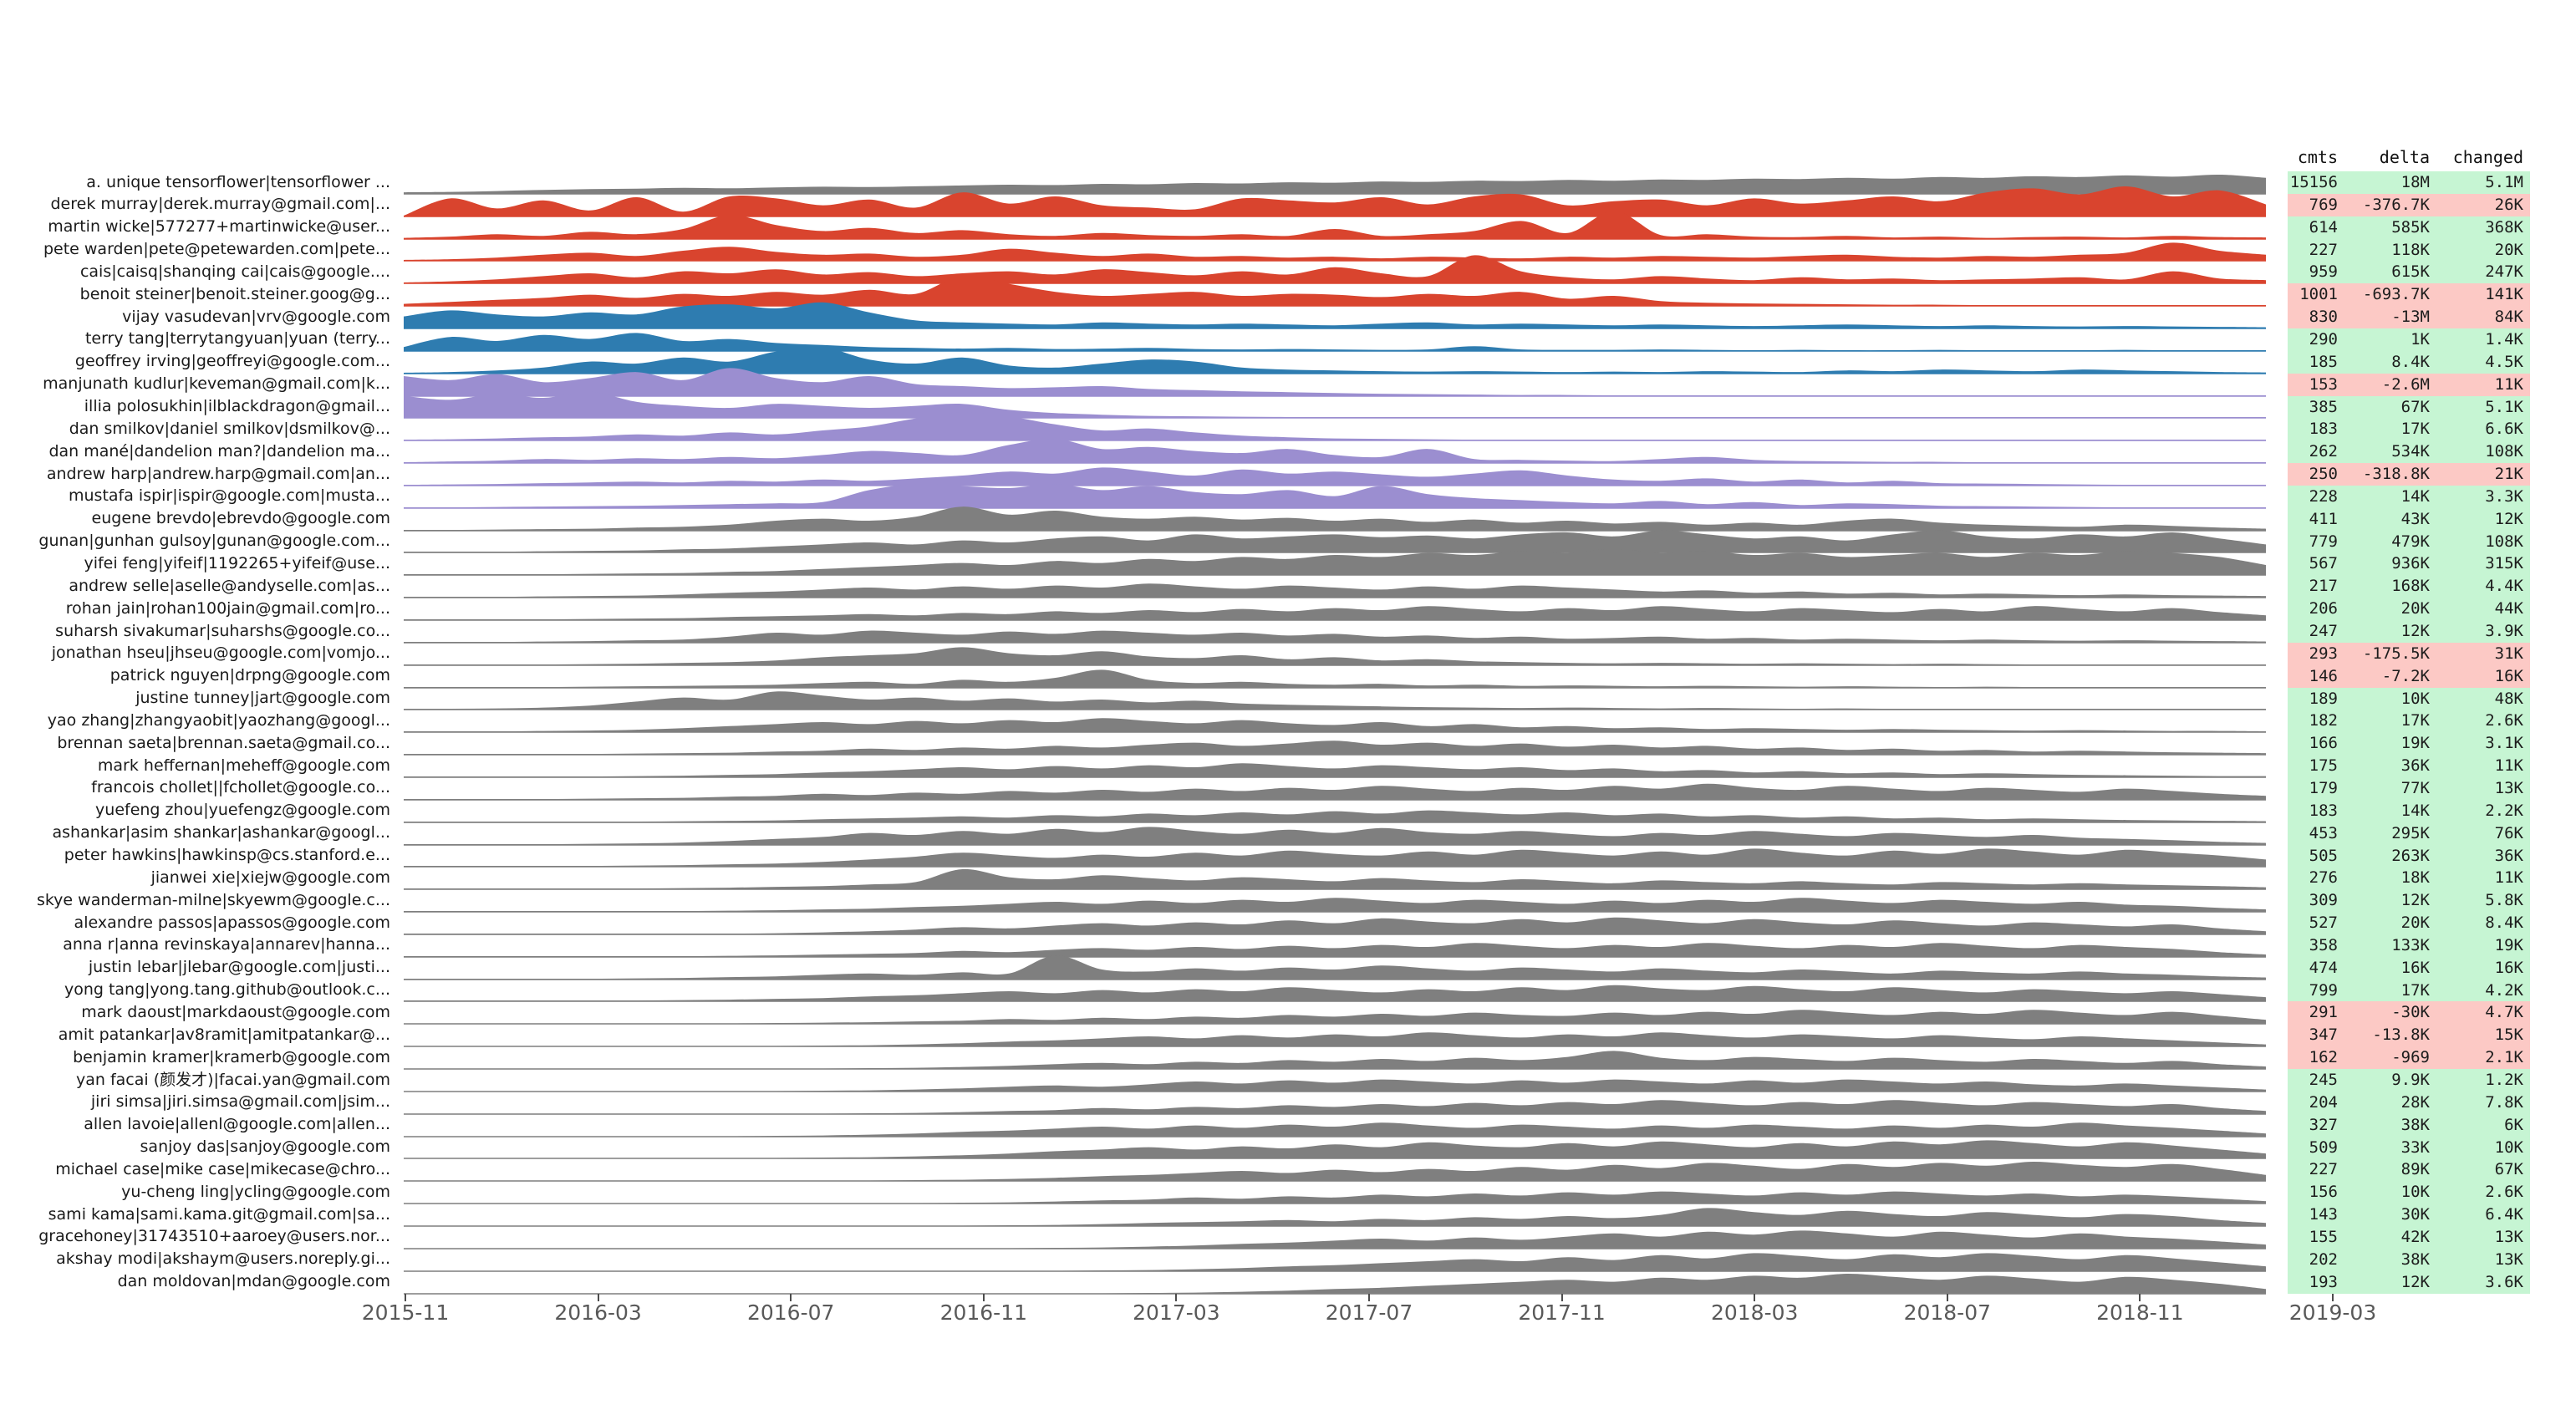  What do you see at coordinates (2323, 968) in the screenshot?
I see `cmts-value: 474` at bounding box center [2323, 968].